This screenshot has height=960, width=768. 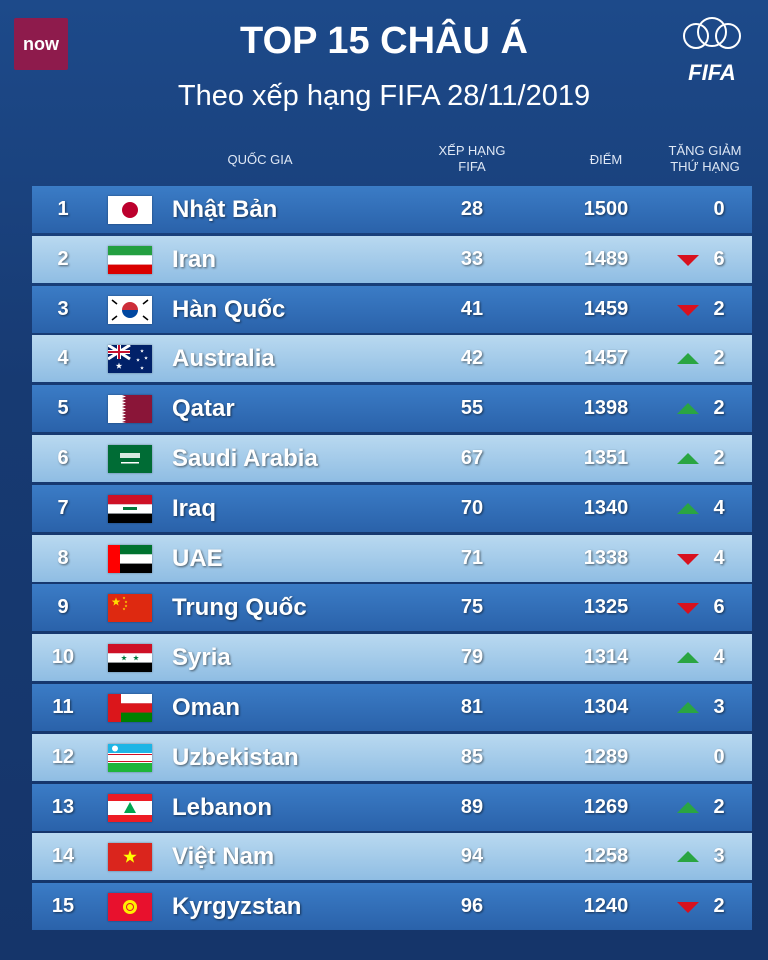 What do you see at coordinates (472, 806) in the screenshot?
I see `fifa-rank: 89` at bounding box center [472, 806].